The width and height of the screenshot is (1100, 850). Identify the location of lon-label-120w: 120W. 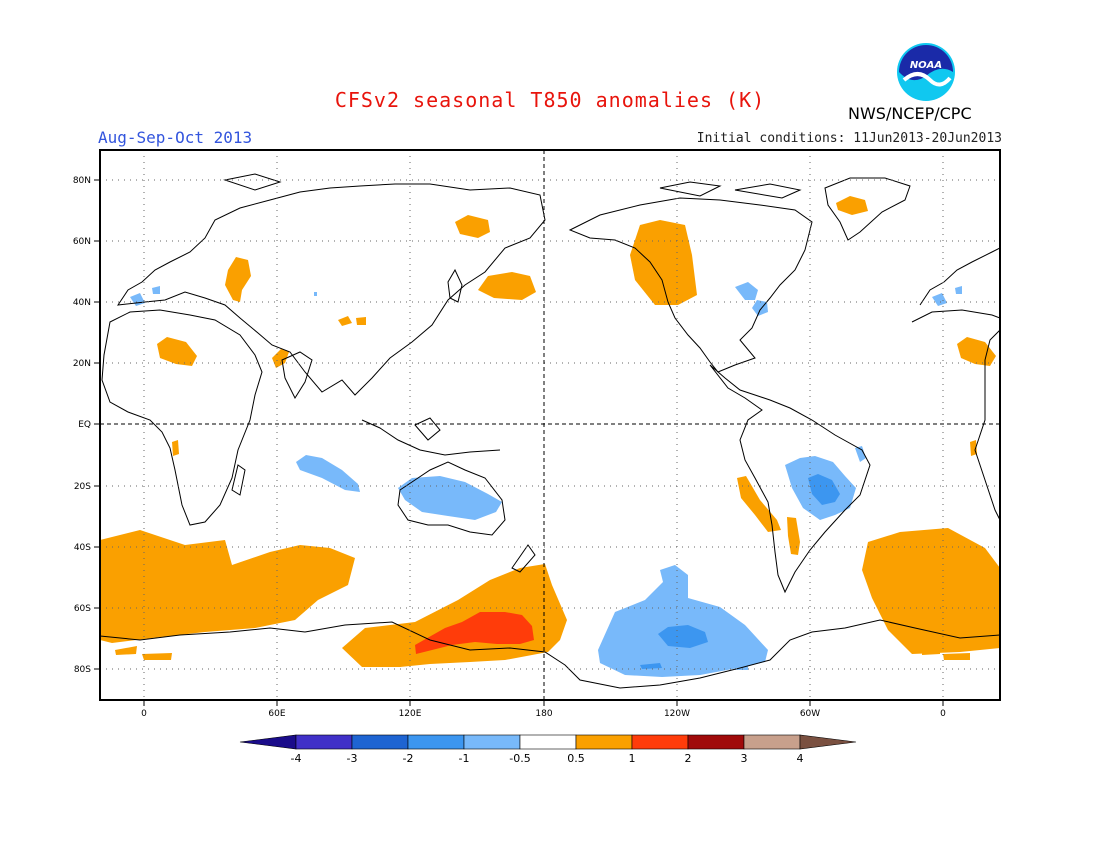
(677, 714).